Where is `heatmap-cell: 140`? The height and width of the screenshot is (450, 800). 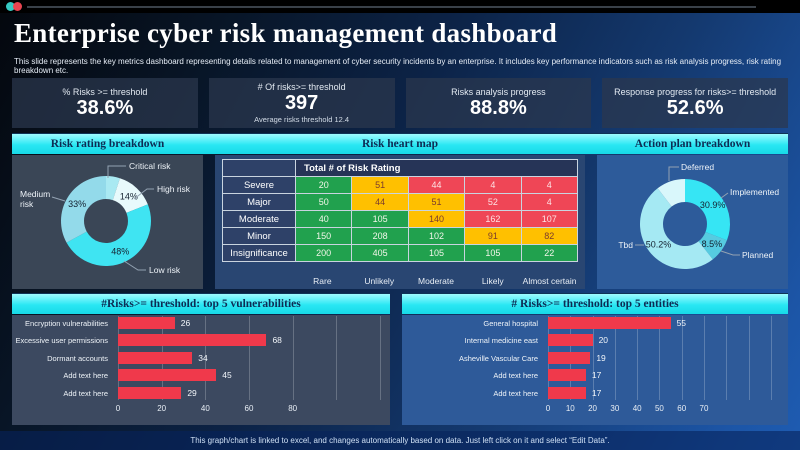
heatmap-cell: 140 is located at coordinates (436, 219).